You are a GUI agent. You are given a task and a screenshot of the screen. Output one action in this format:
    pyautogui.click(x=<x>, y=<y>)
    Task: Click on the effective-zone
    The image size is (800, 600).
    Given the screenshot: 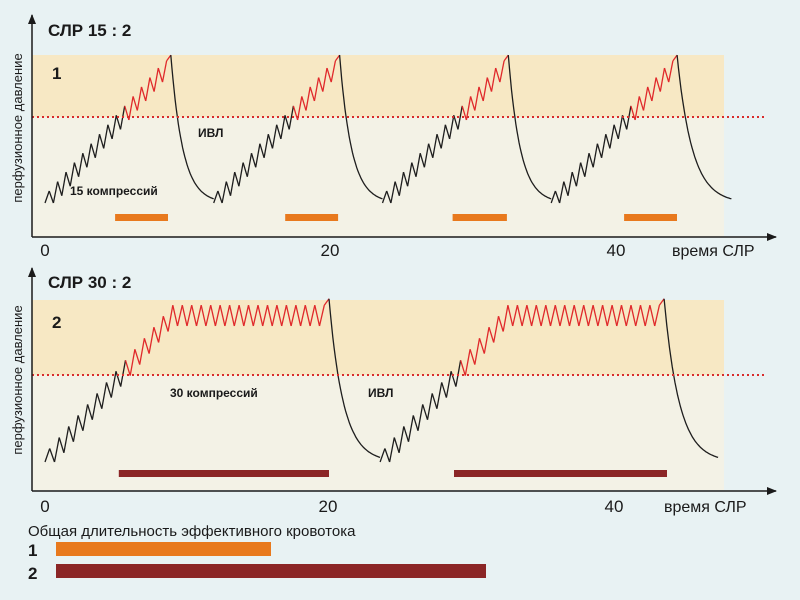 What is the action you would take?
    pyautogui.click(x=378, y=337)
    